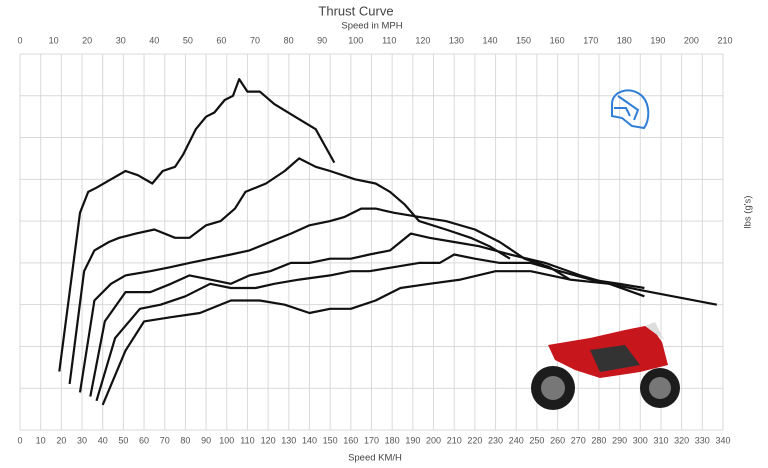  I want to click on x2-tick-label: 180, so click(624, 40).